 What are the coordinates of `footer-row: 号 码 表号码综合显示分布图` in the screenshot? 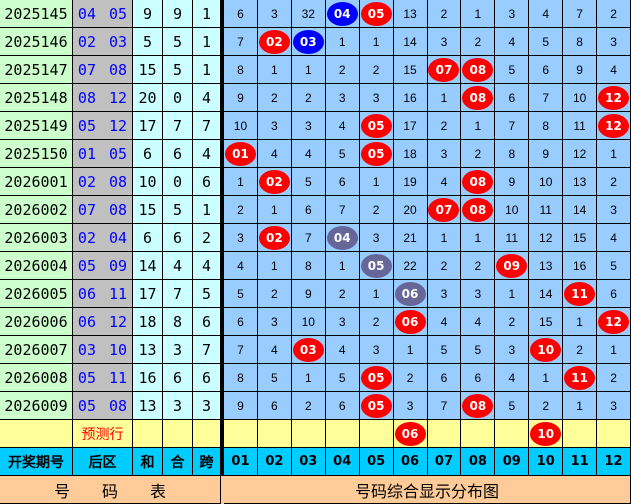 It's located at (315, 490).